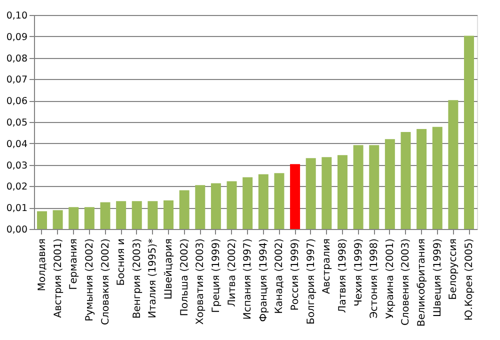  Describe the element at coordinates (264, 280) in the screenshot. I see `x-tick-label: Франция (1994)` at that location.